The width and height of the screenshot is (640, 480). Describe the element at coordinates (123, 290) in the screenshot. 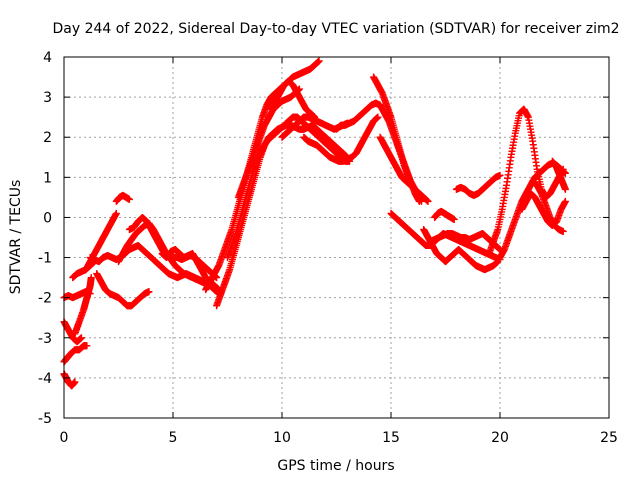

I see `series-s11` at that location.